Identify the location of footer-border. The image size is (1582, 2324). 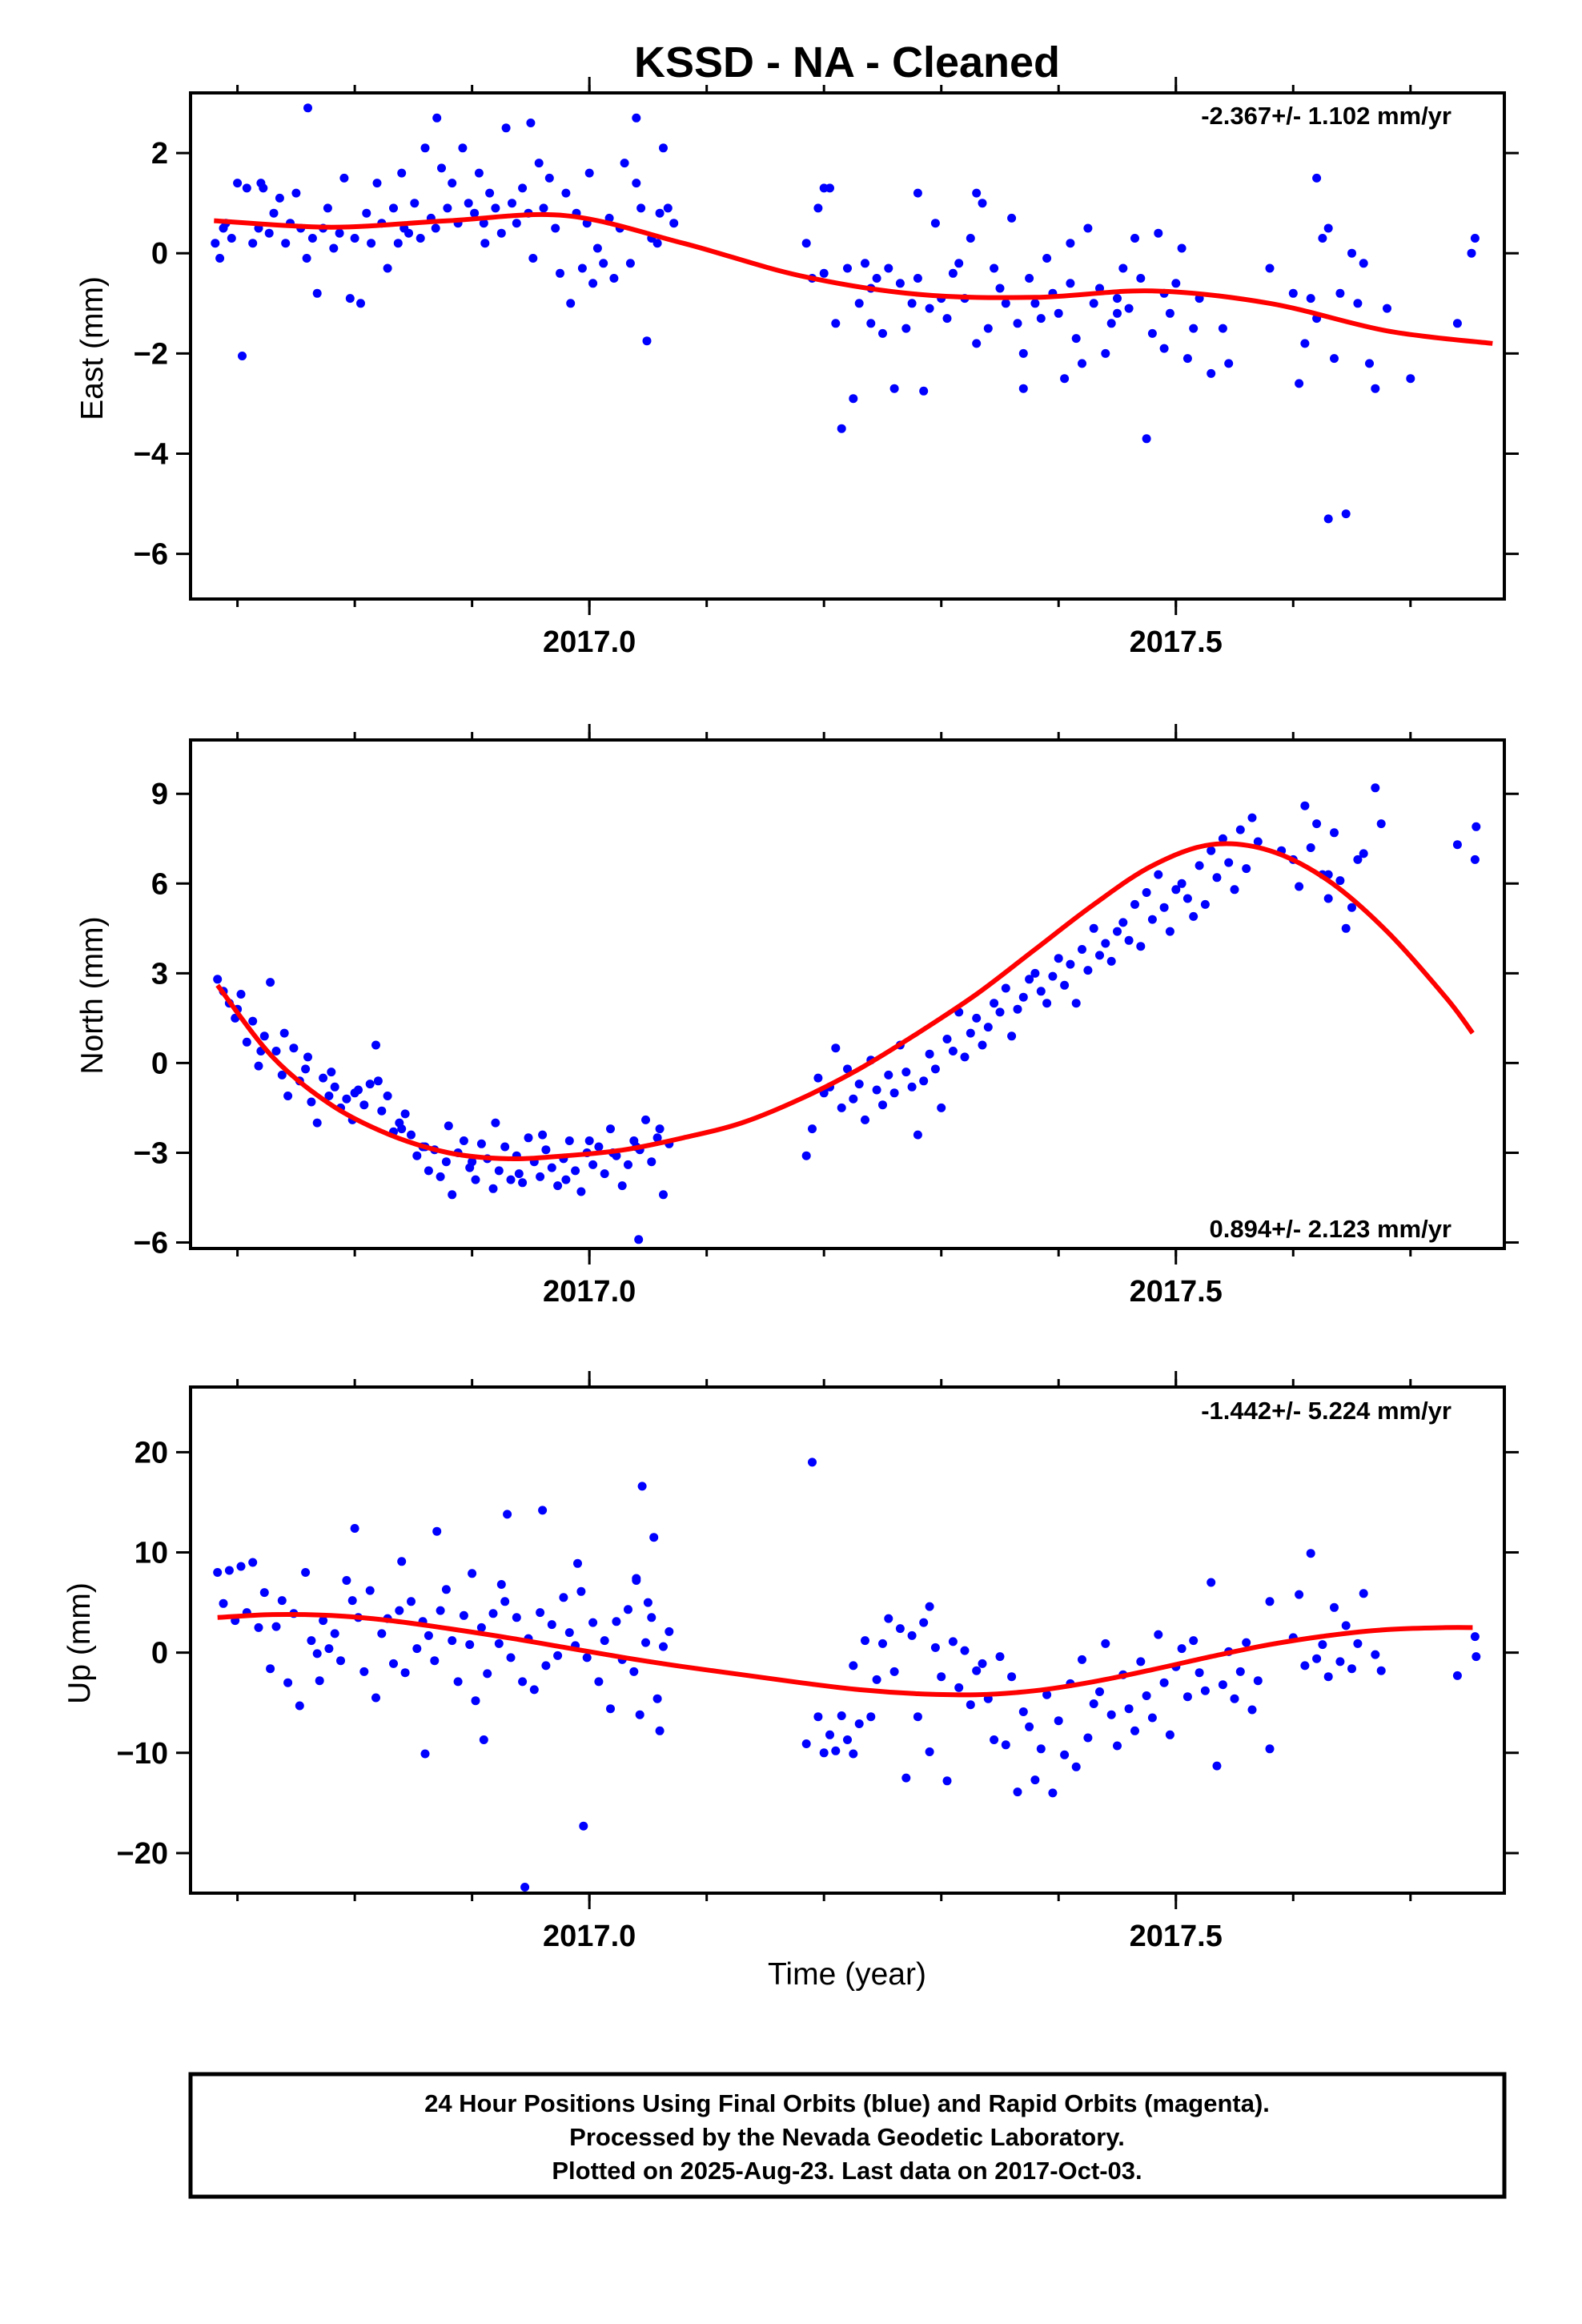
(847, 2135).